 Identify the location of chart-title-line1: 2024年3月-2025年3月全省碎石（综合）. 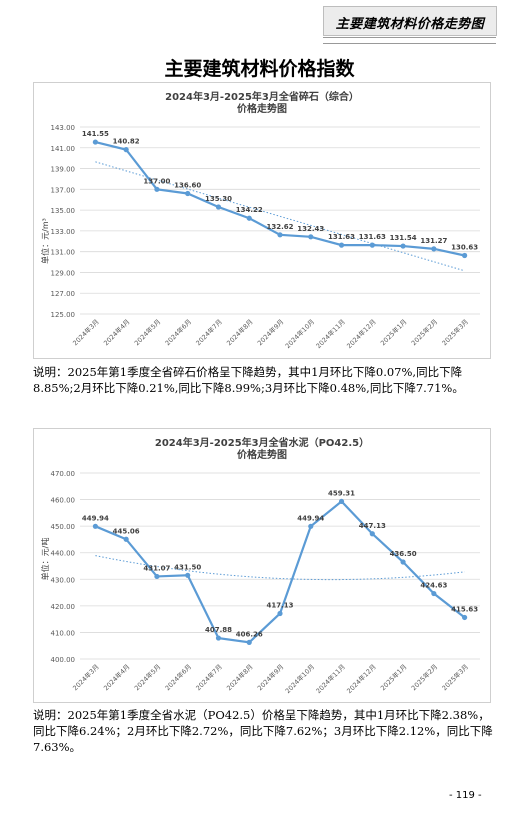
(262, 96).